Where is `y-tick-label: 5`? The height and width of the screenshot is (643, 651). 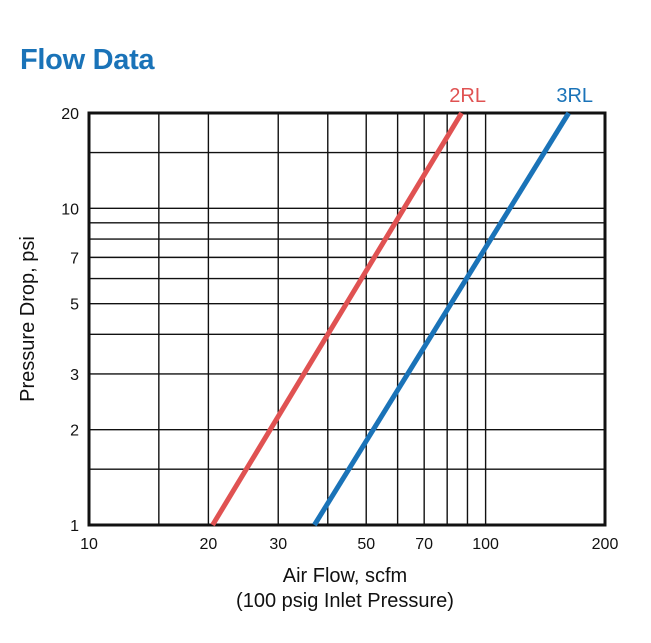 y-tick-label: 5 is located at coordinates (74, 305).